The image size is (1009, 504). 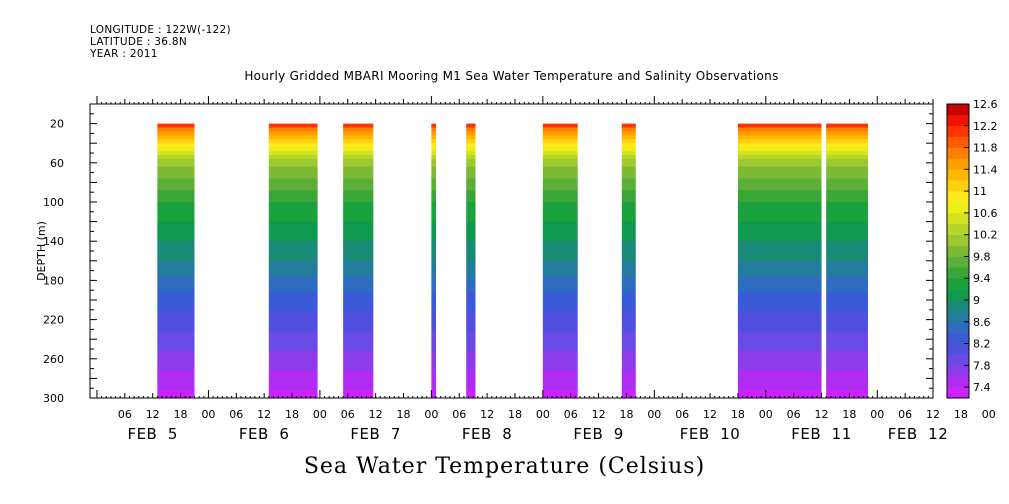 What do you see at coordinates (57, 124) in the screenshot?
I see `y-tick-label: 20` at bounding box center [57, 124].